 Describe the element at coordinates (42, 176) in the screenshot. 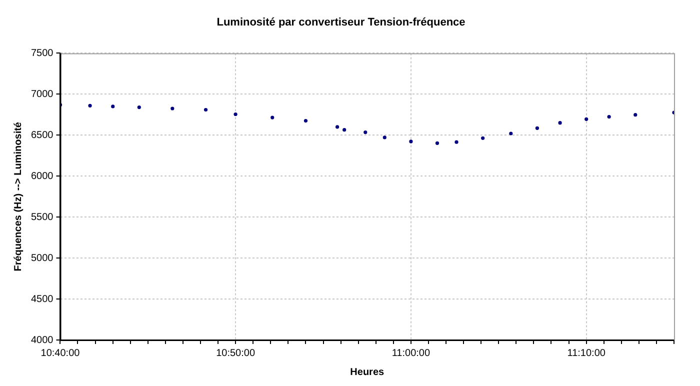

I see `y-tick-label: 6000` at that location.